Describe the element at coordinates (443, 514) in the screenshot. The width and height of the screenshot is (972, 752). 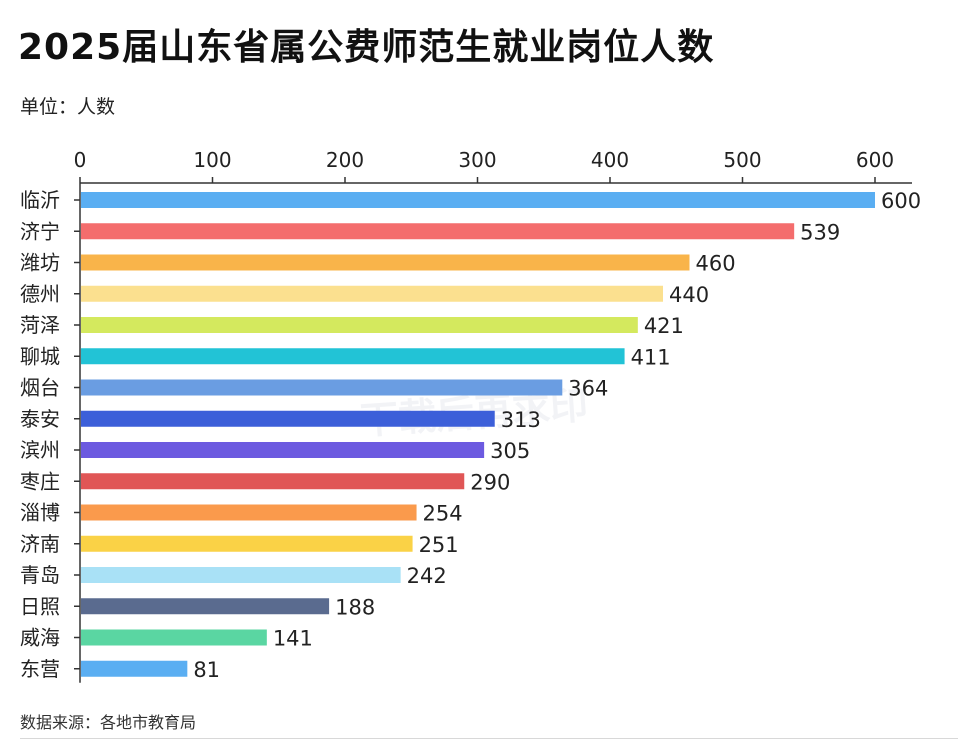
I see `value-label: 254` at that location.